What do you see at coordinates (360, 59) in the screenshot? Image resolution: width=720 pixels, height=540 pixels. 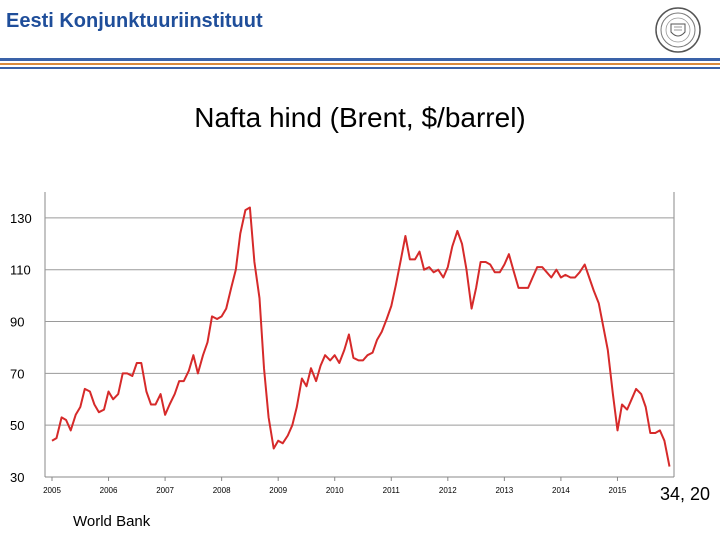 I see `header-rule-blue` at bounding box center [360, 59].